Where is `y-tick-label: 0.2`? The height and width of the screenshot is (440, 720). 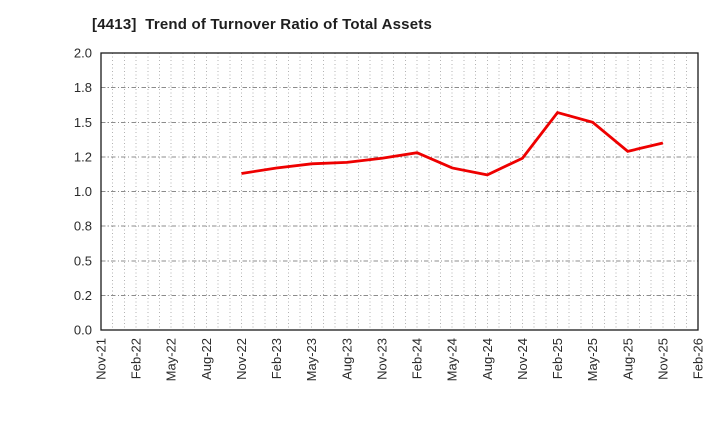 y-tick-label: 0.2 is located at coordinates (83, 295).